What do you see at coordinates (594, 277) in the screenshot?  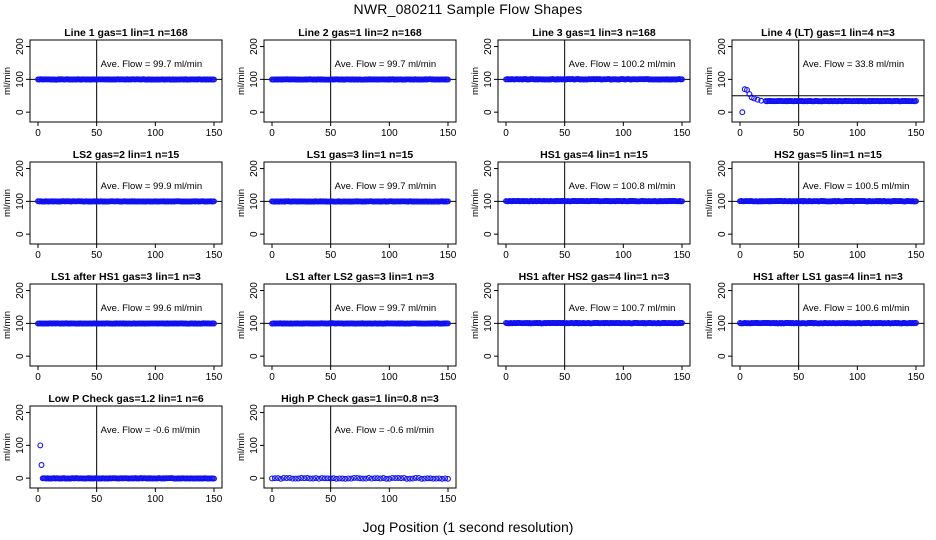 I see `panel-title: HS1 after HS2 gas=4 lin=1 n=3` at bounding box center [594, 277].